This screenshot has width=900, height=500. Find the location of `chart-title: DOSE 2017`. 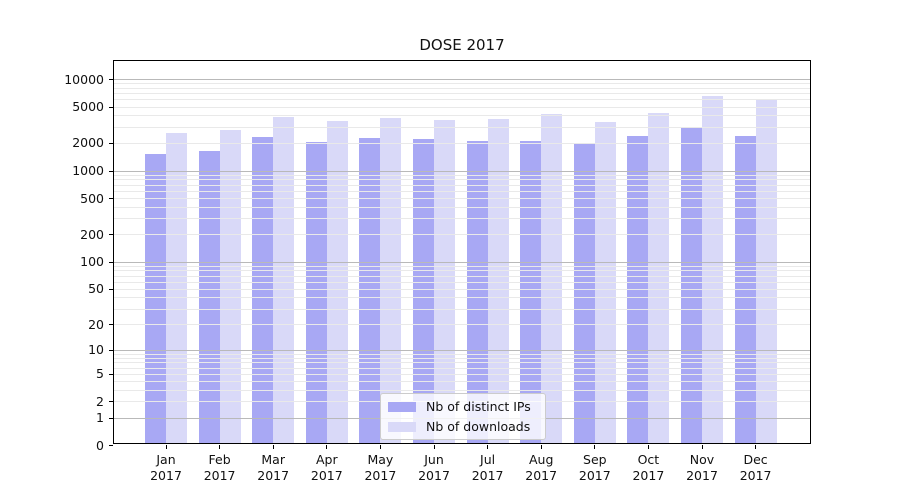

chart-title: DOSE 2017 is located at coordinates (462, 45).